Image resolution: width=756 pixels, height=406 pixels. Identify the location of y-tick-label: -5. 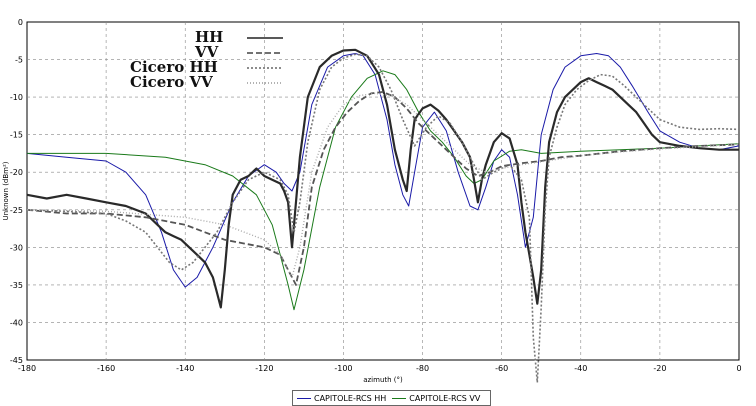
(19, 60).